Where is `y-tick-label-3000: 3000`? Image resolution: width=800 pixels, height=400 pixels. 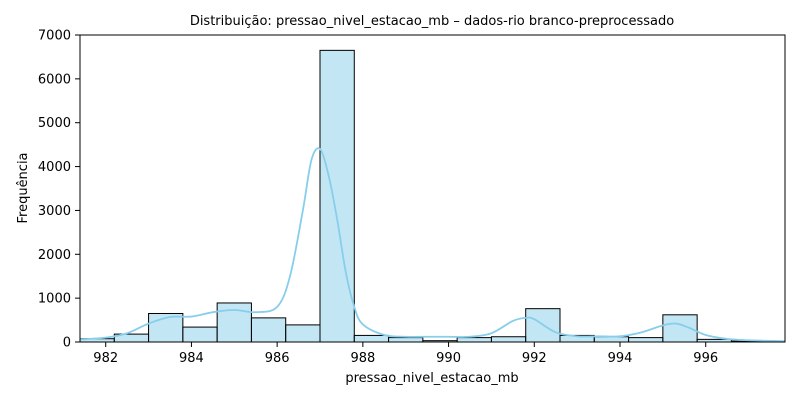 y-tick-label-3000: 3000 is located at coordinates (54, 211).